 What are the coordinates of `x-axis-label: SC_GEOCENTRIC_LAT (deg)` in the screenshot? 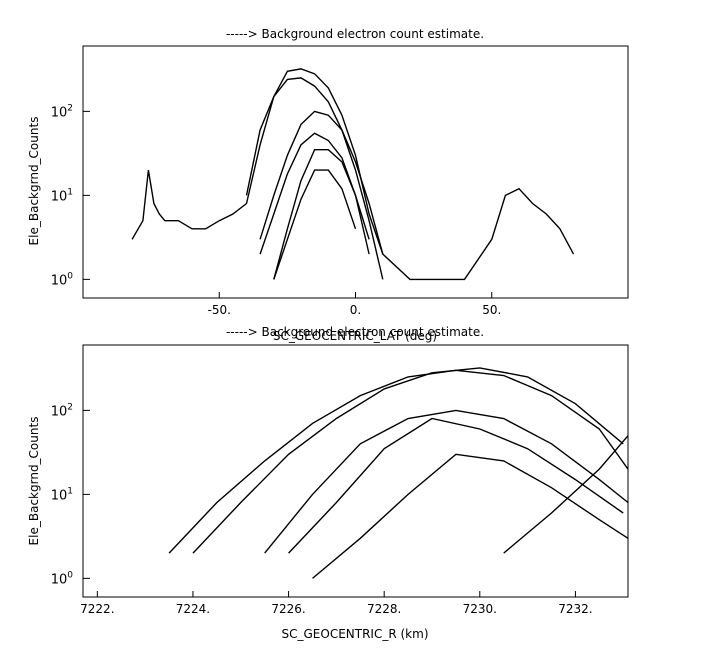 It's located at (355, 336).